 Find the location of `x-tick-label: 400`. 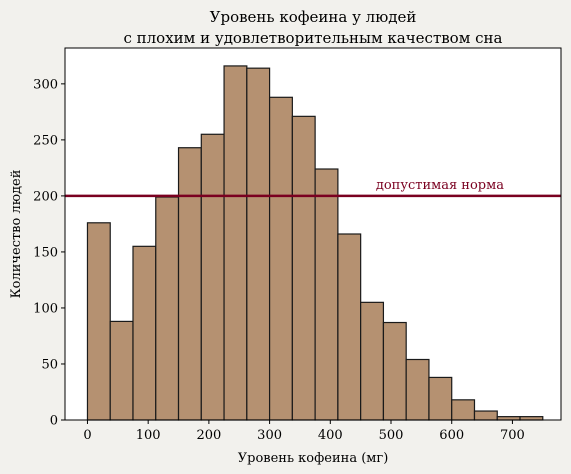

x-tick-label: 400 is located at coordinates (330, 435).